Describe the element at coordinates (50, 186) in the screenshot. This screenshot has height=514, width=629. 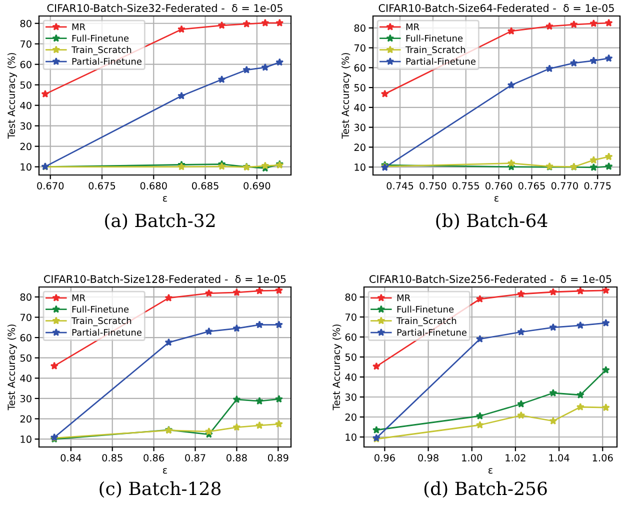
I see `x-tick-label: 0.670` at that location.